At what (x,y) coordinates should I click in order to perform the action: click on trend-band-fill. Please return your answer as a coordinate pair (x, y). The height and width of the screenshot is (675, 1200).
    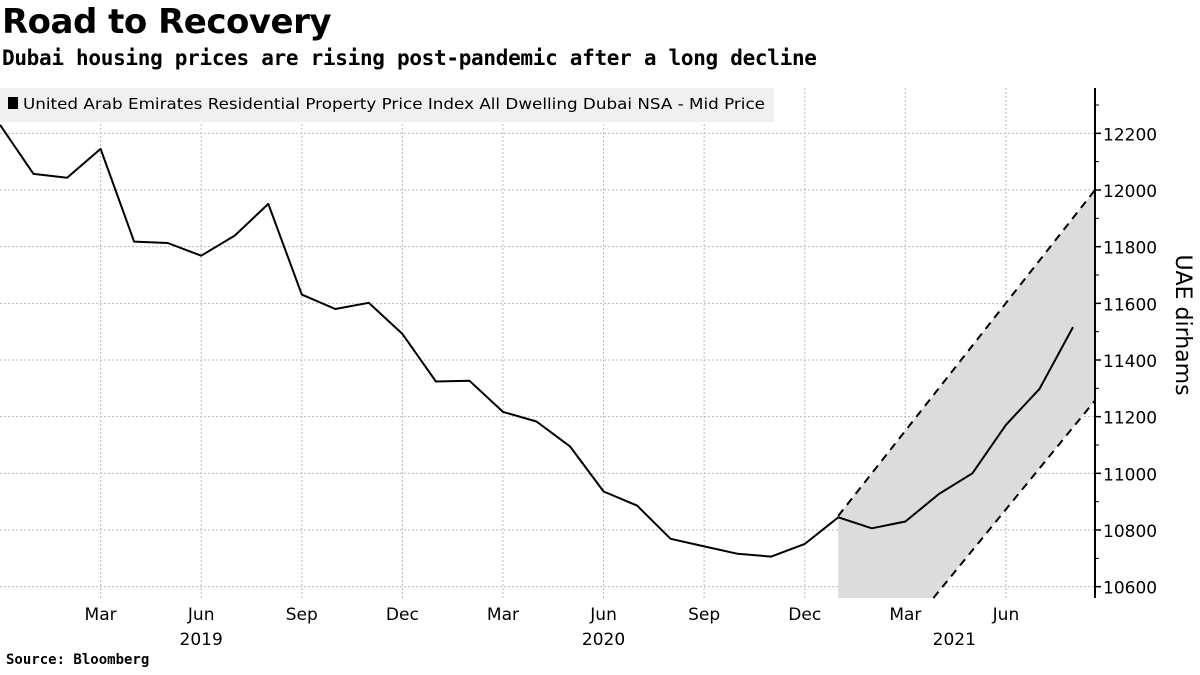
    Looking at the image, I should click on (966, 394).